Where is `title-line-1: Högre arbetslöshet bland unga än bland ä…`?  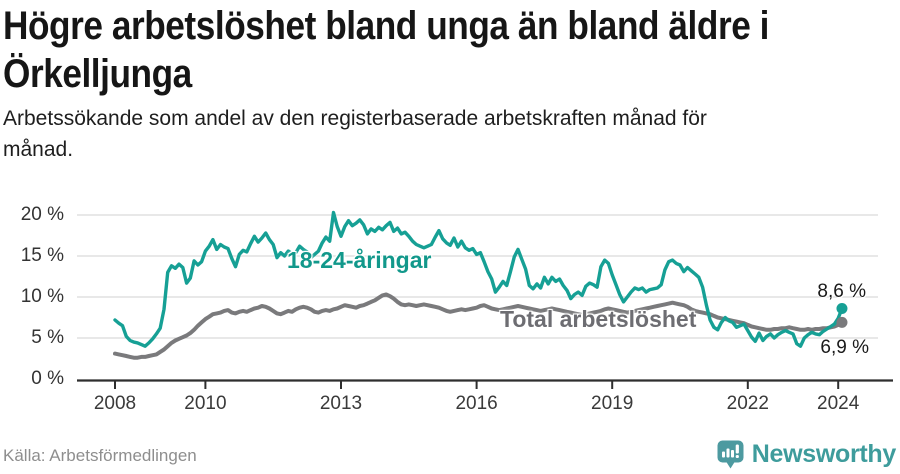 title-line-1: Högre arbetslöshet bland unga än bland ä… is located at coordinates (386, 26).